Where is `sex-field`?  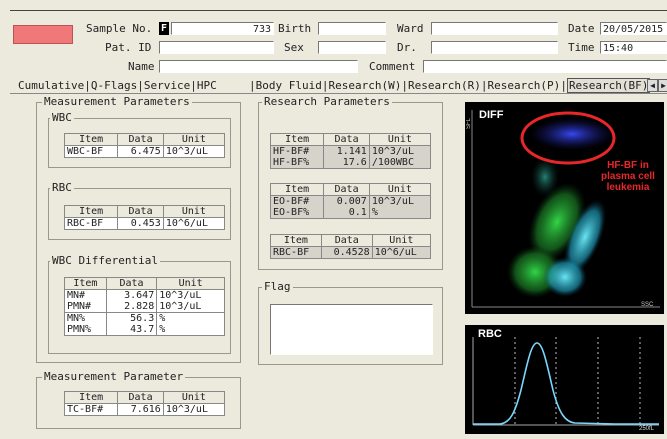
sex-field is located at coordinates (352, 47).